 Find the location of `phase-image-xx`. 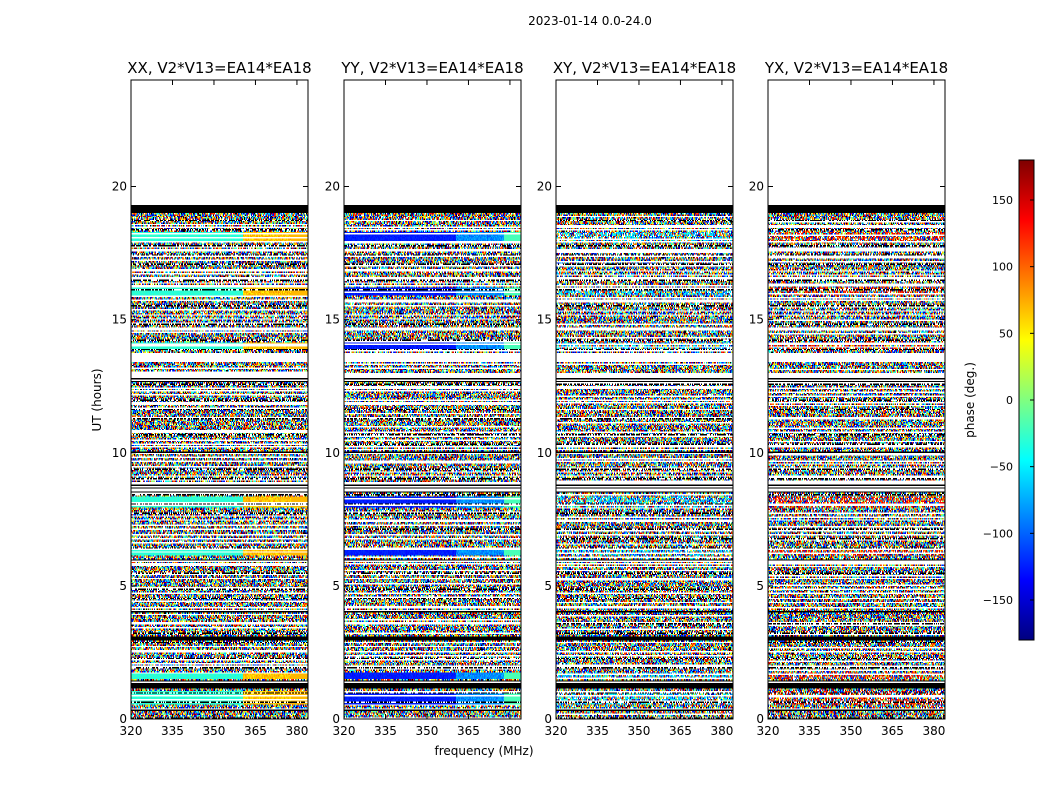

phase-image-xx is located at coordinates (219, 399).